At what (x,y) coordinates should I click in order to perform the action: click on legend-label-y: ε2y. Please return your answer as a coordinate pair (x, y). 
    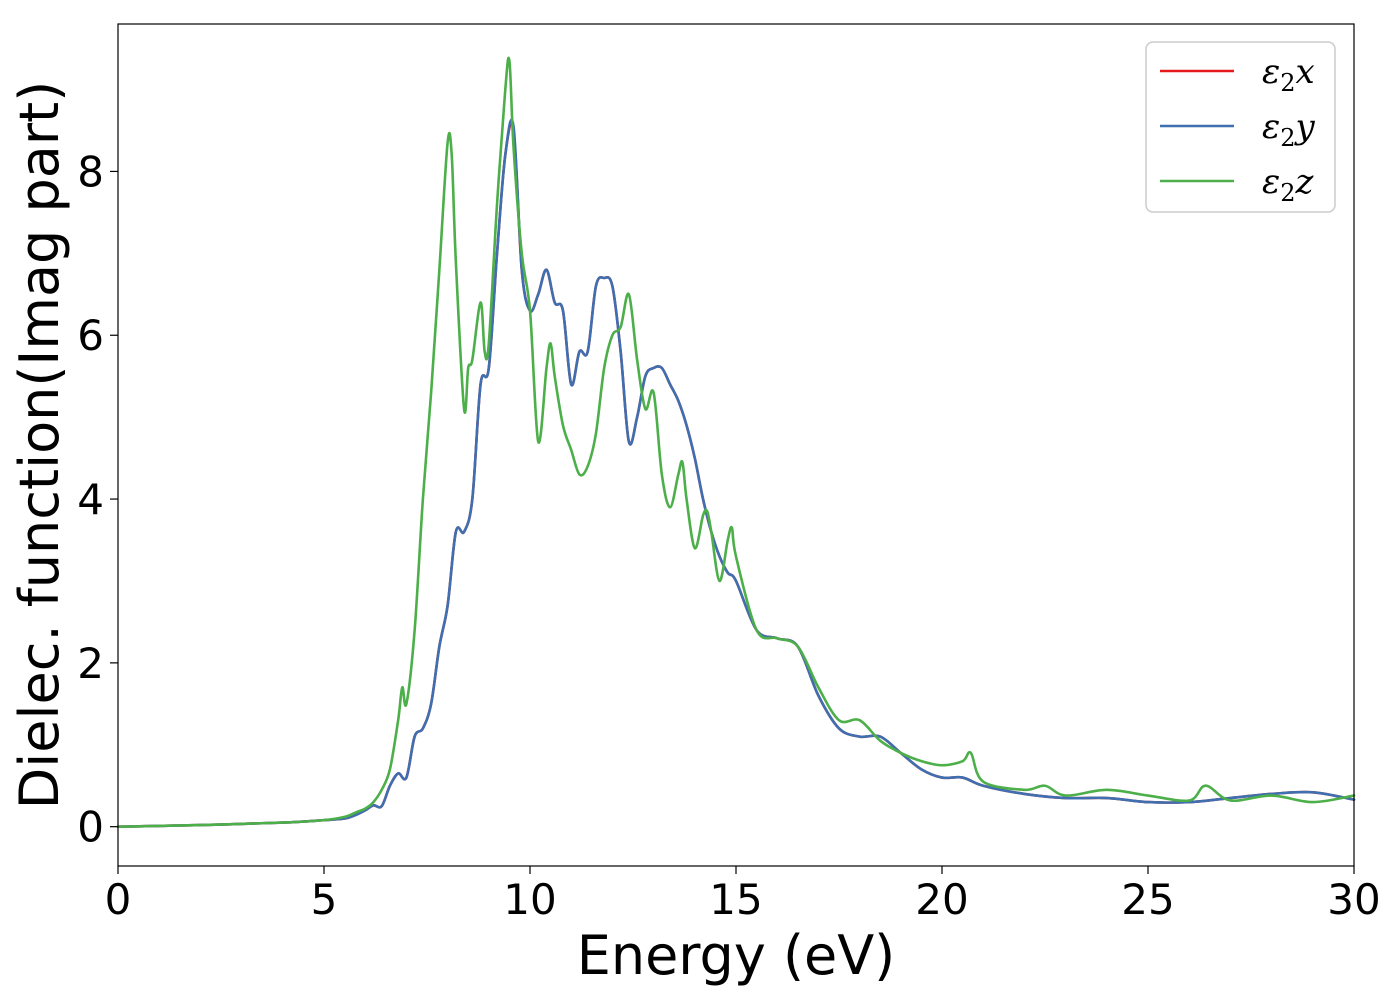
    Looking at the image, I should click on (1289, 129).